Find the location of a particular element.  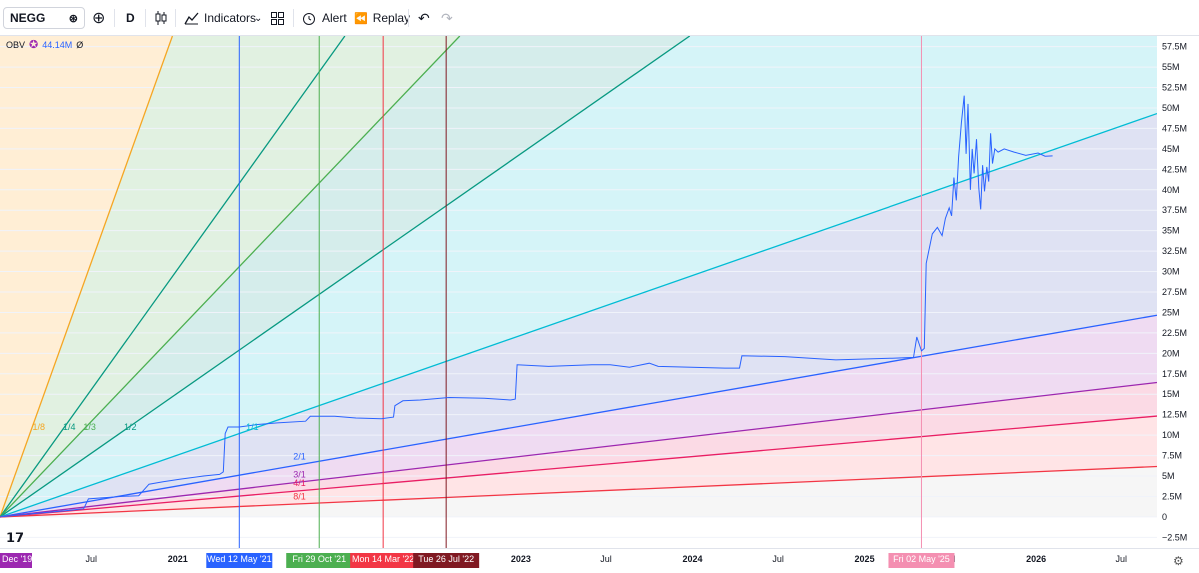

redo-button: ↷ is located at coordinates (447, 18).